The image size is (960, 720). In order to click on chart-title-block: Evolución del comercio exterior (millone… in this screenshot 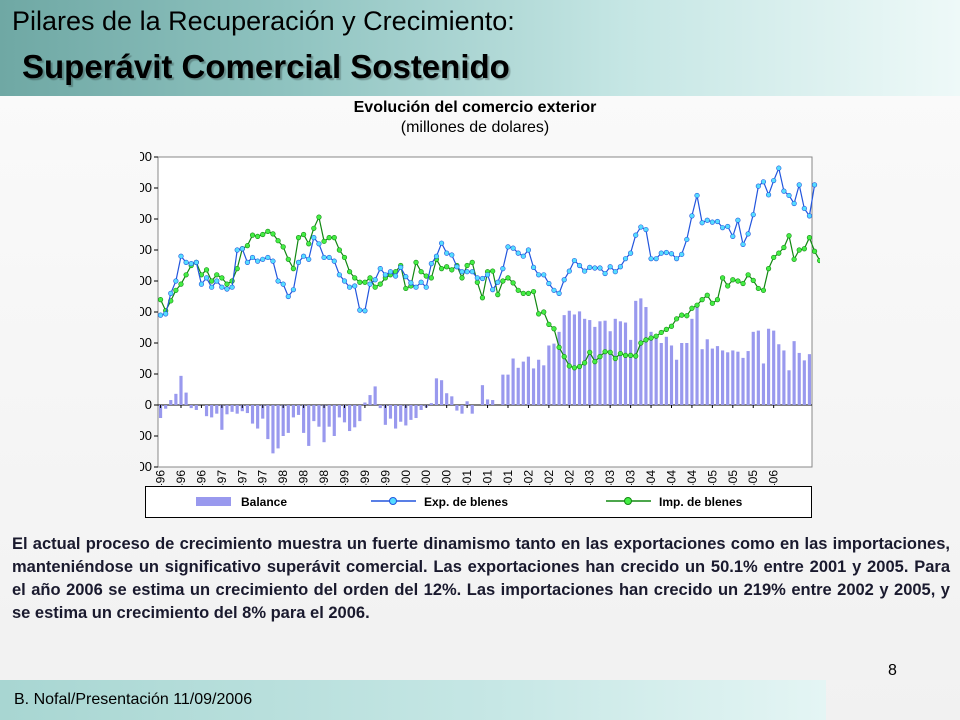, I will do `click(475, 118)`.